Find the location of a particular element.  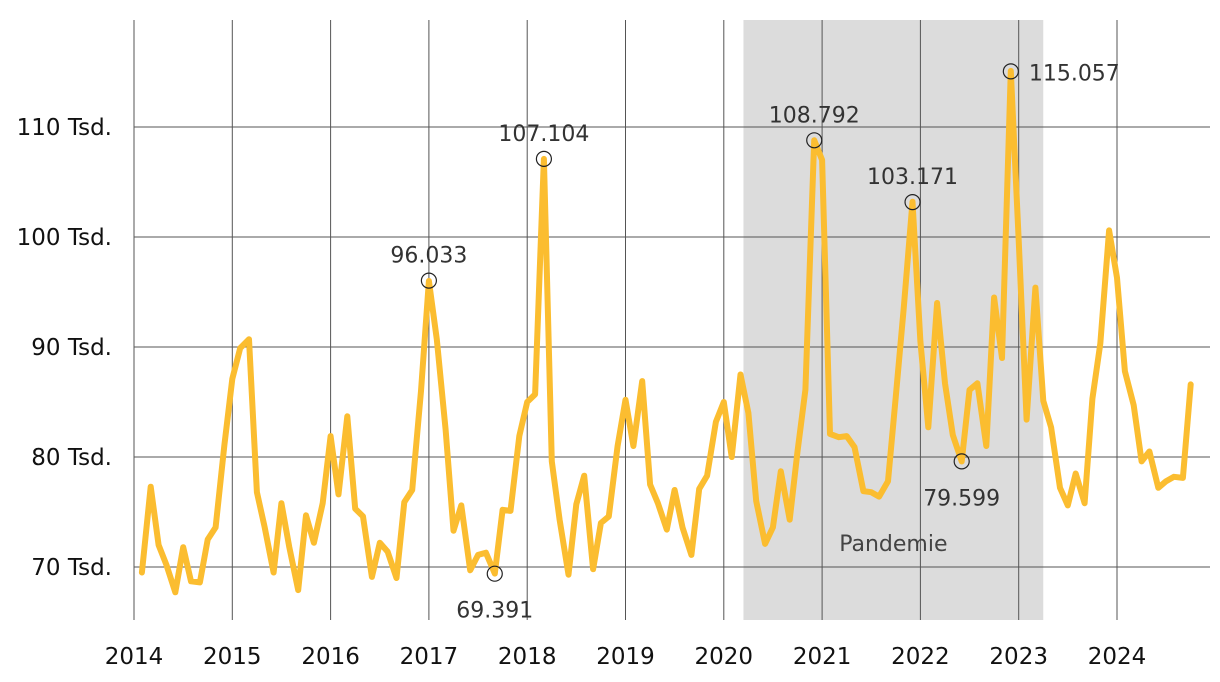

annotation-label: 103.171 is located at coordinates (912, 177).